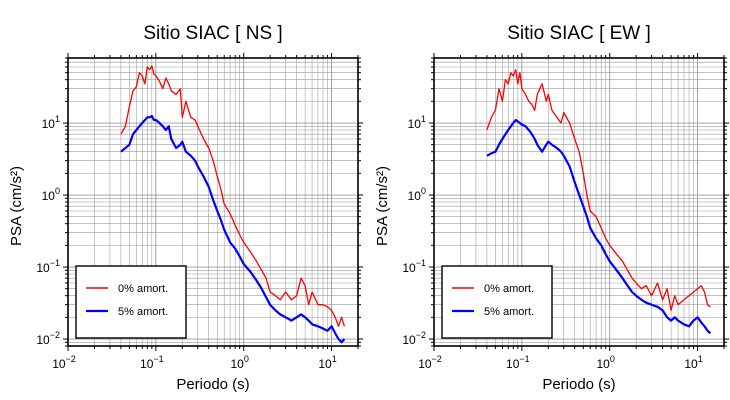 The width and height of the screenshot is (730, 400). What do you see at coordinates (579, 33) in the screenshot?
I see `chart-title: Sitio SIAC [ EW ]` at bounding box center [579, 33].